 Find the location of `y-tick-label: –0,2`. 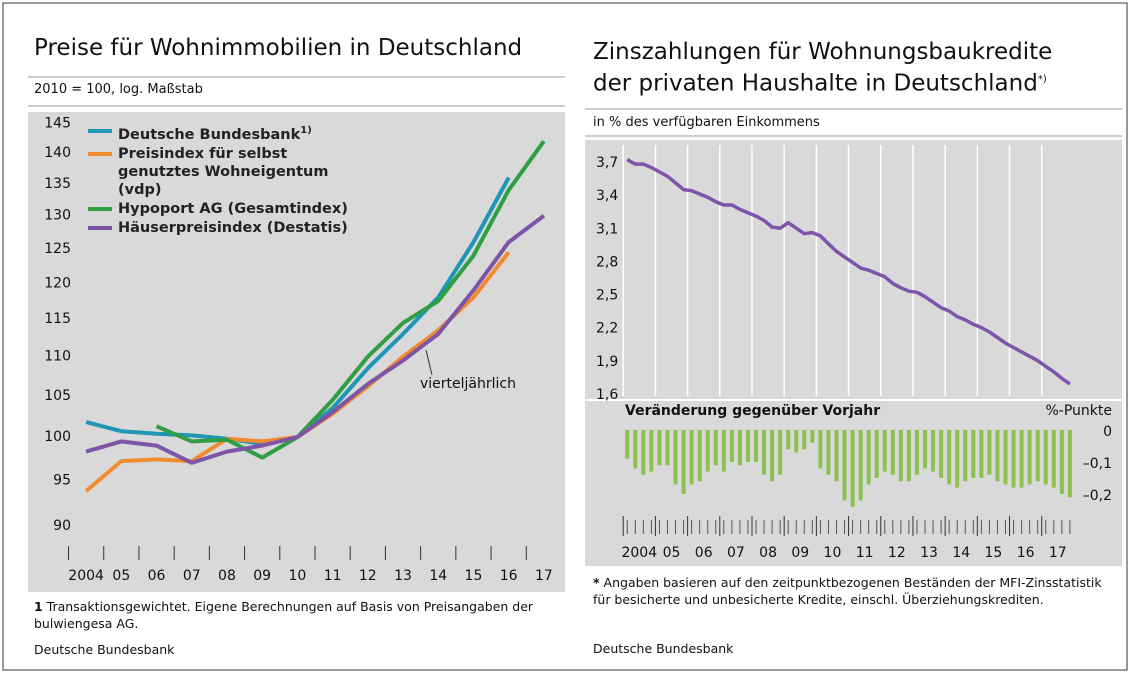

y-tick-label: –0,2 is located at coordinates (1097, 496).